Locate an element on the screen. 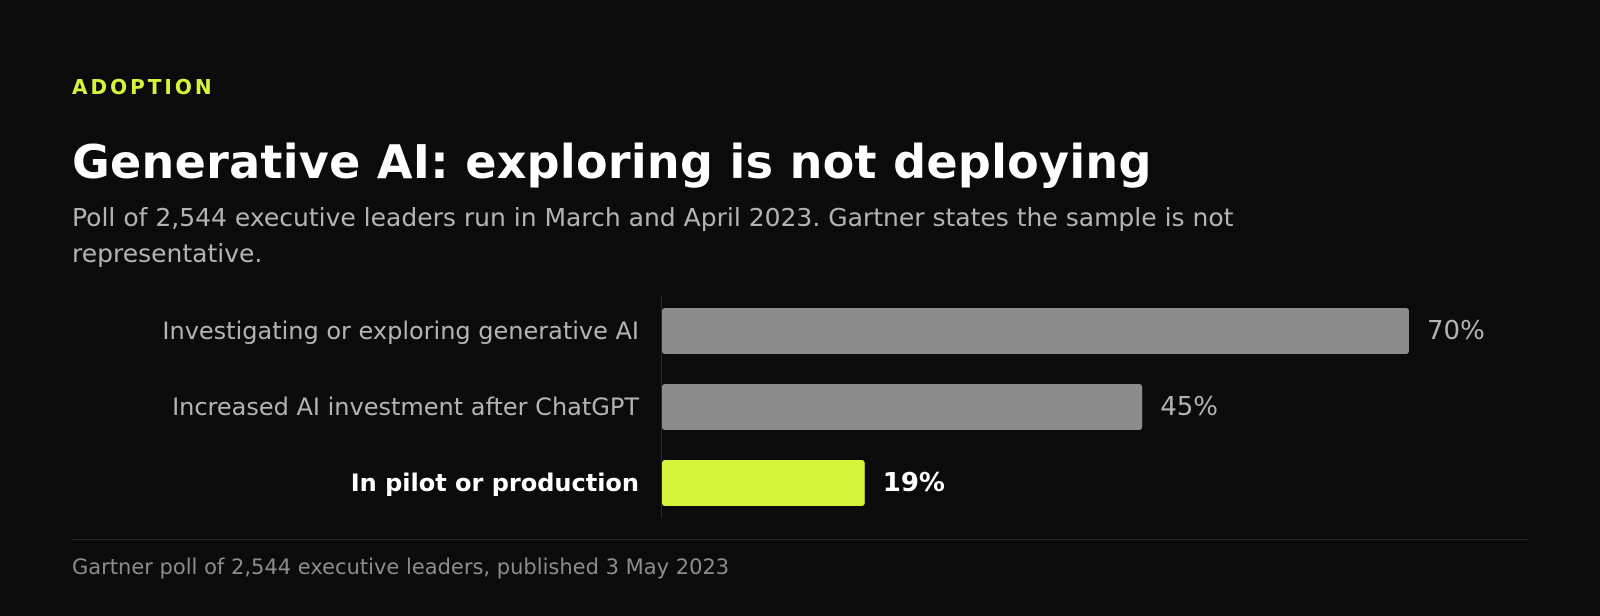  category-label: Increased AI investment after ChatGPT is located at coordinates (405, 407).